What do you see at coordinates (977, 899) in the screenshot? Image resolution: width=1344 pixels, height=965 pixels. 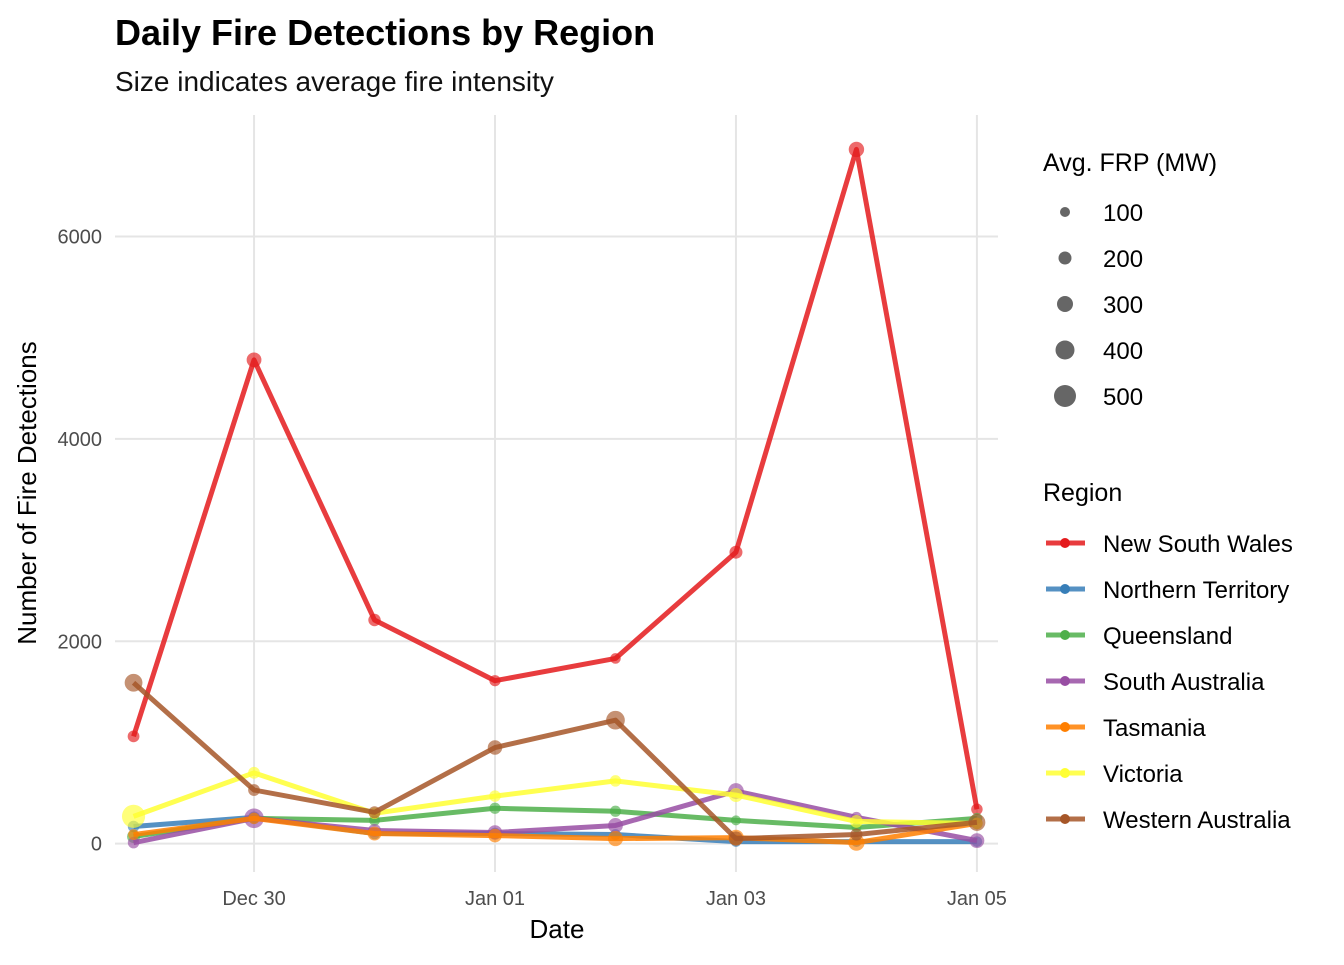 I see `x-tick-label: Jan 05` at bounding box center [977, 899].